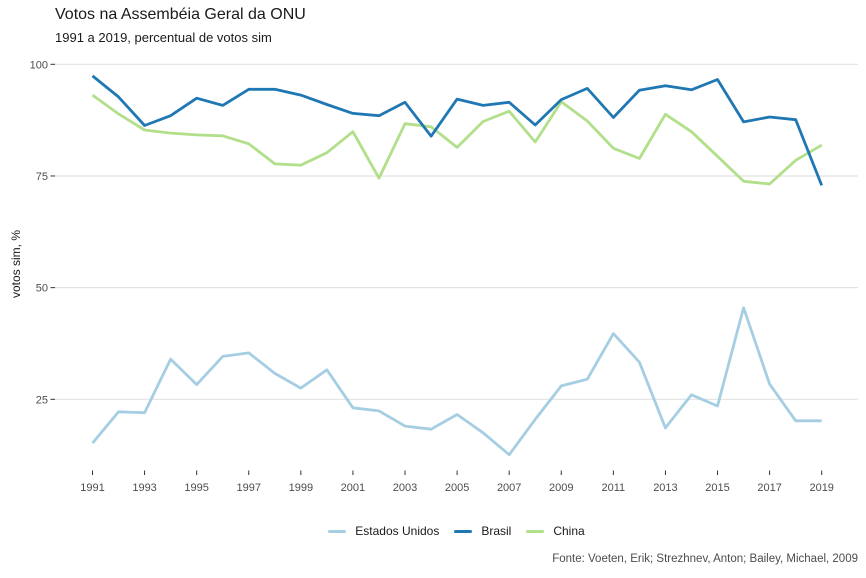 The image size is (866, 578). I want to click on legend-item-china: China, so click(555, 531).